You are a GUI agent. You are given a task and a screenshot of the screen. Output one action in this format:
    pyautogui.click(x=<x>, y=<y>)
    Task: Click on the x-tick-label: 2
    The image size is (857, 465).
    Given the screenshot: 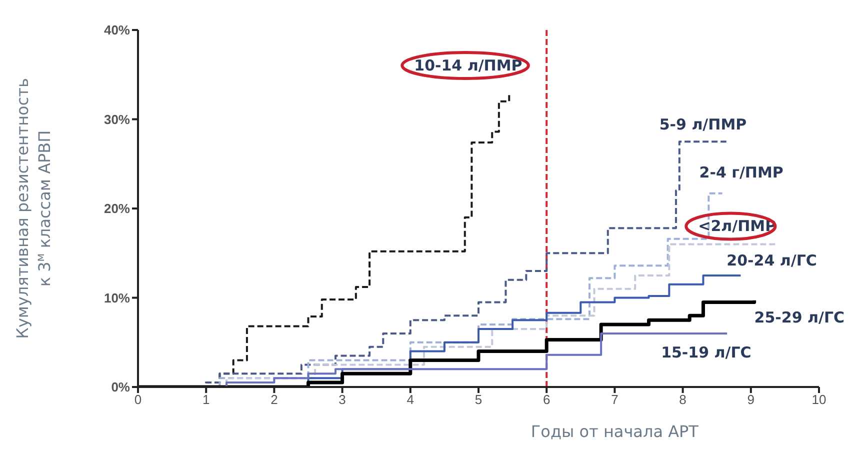 What is the action you would take?
    pyautogui.click(x=274, y=400)
    